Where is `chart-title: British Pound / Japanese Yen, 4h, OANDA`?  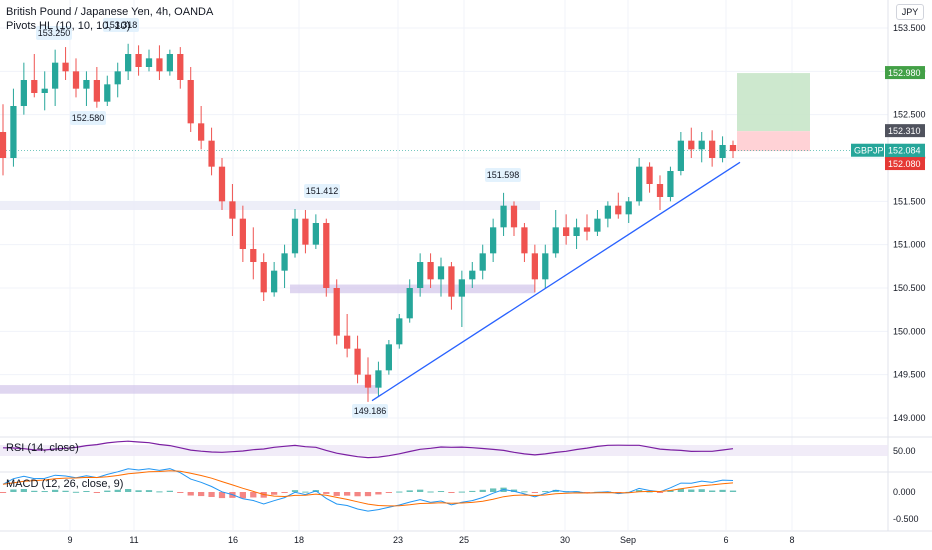
chart-title: British Pound / Japanese Yen, 4h, OANDA is located at coordinates (110, 12).